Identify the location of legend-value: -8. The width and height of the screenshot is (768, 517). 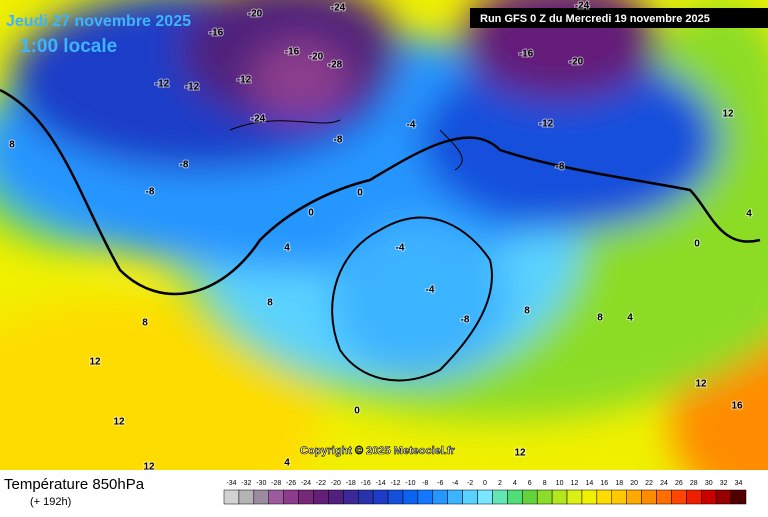
(425, 483).